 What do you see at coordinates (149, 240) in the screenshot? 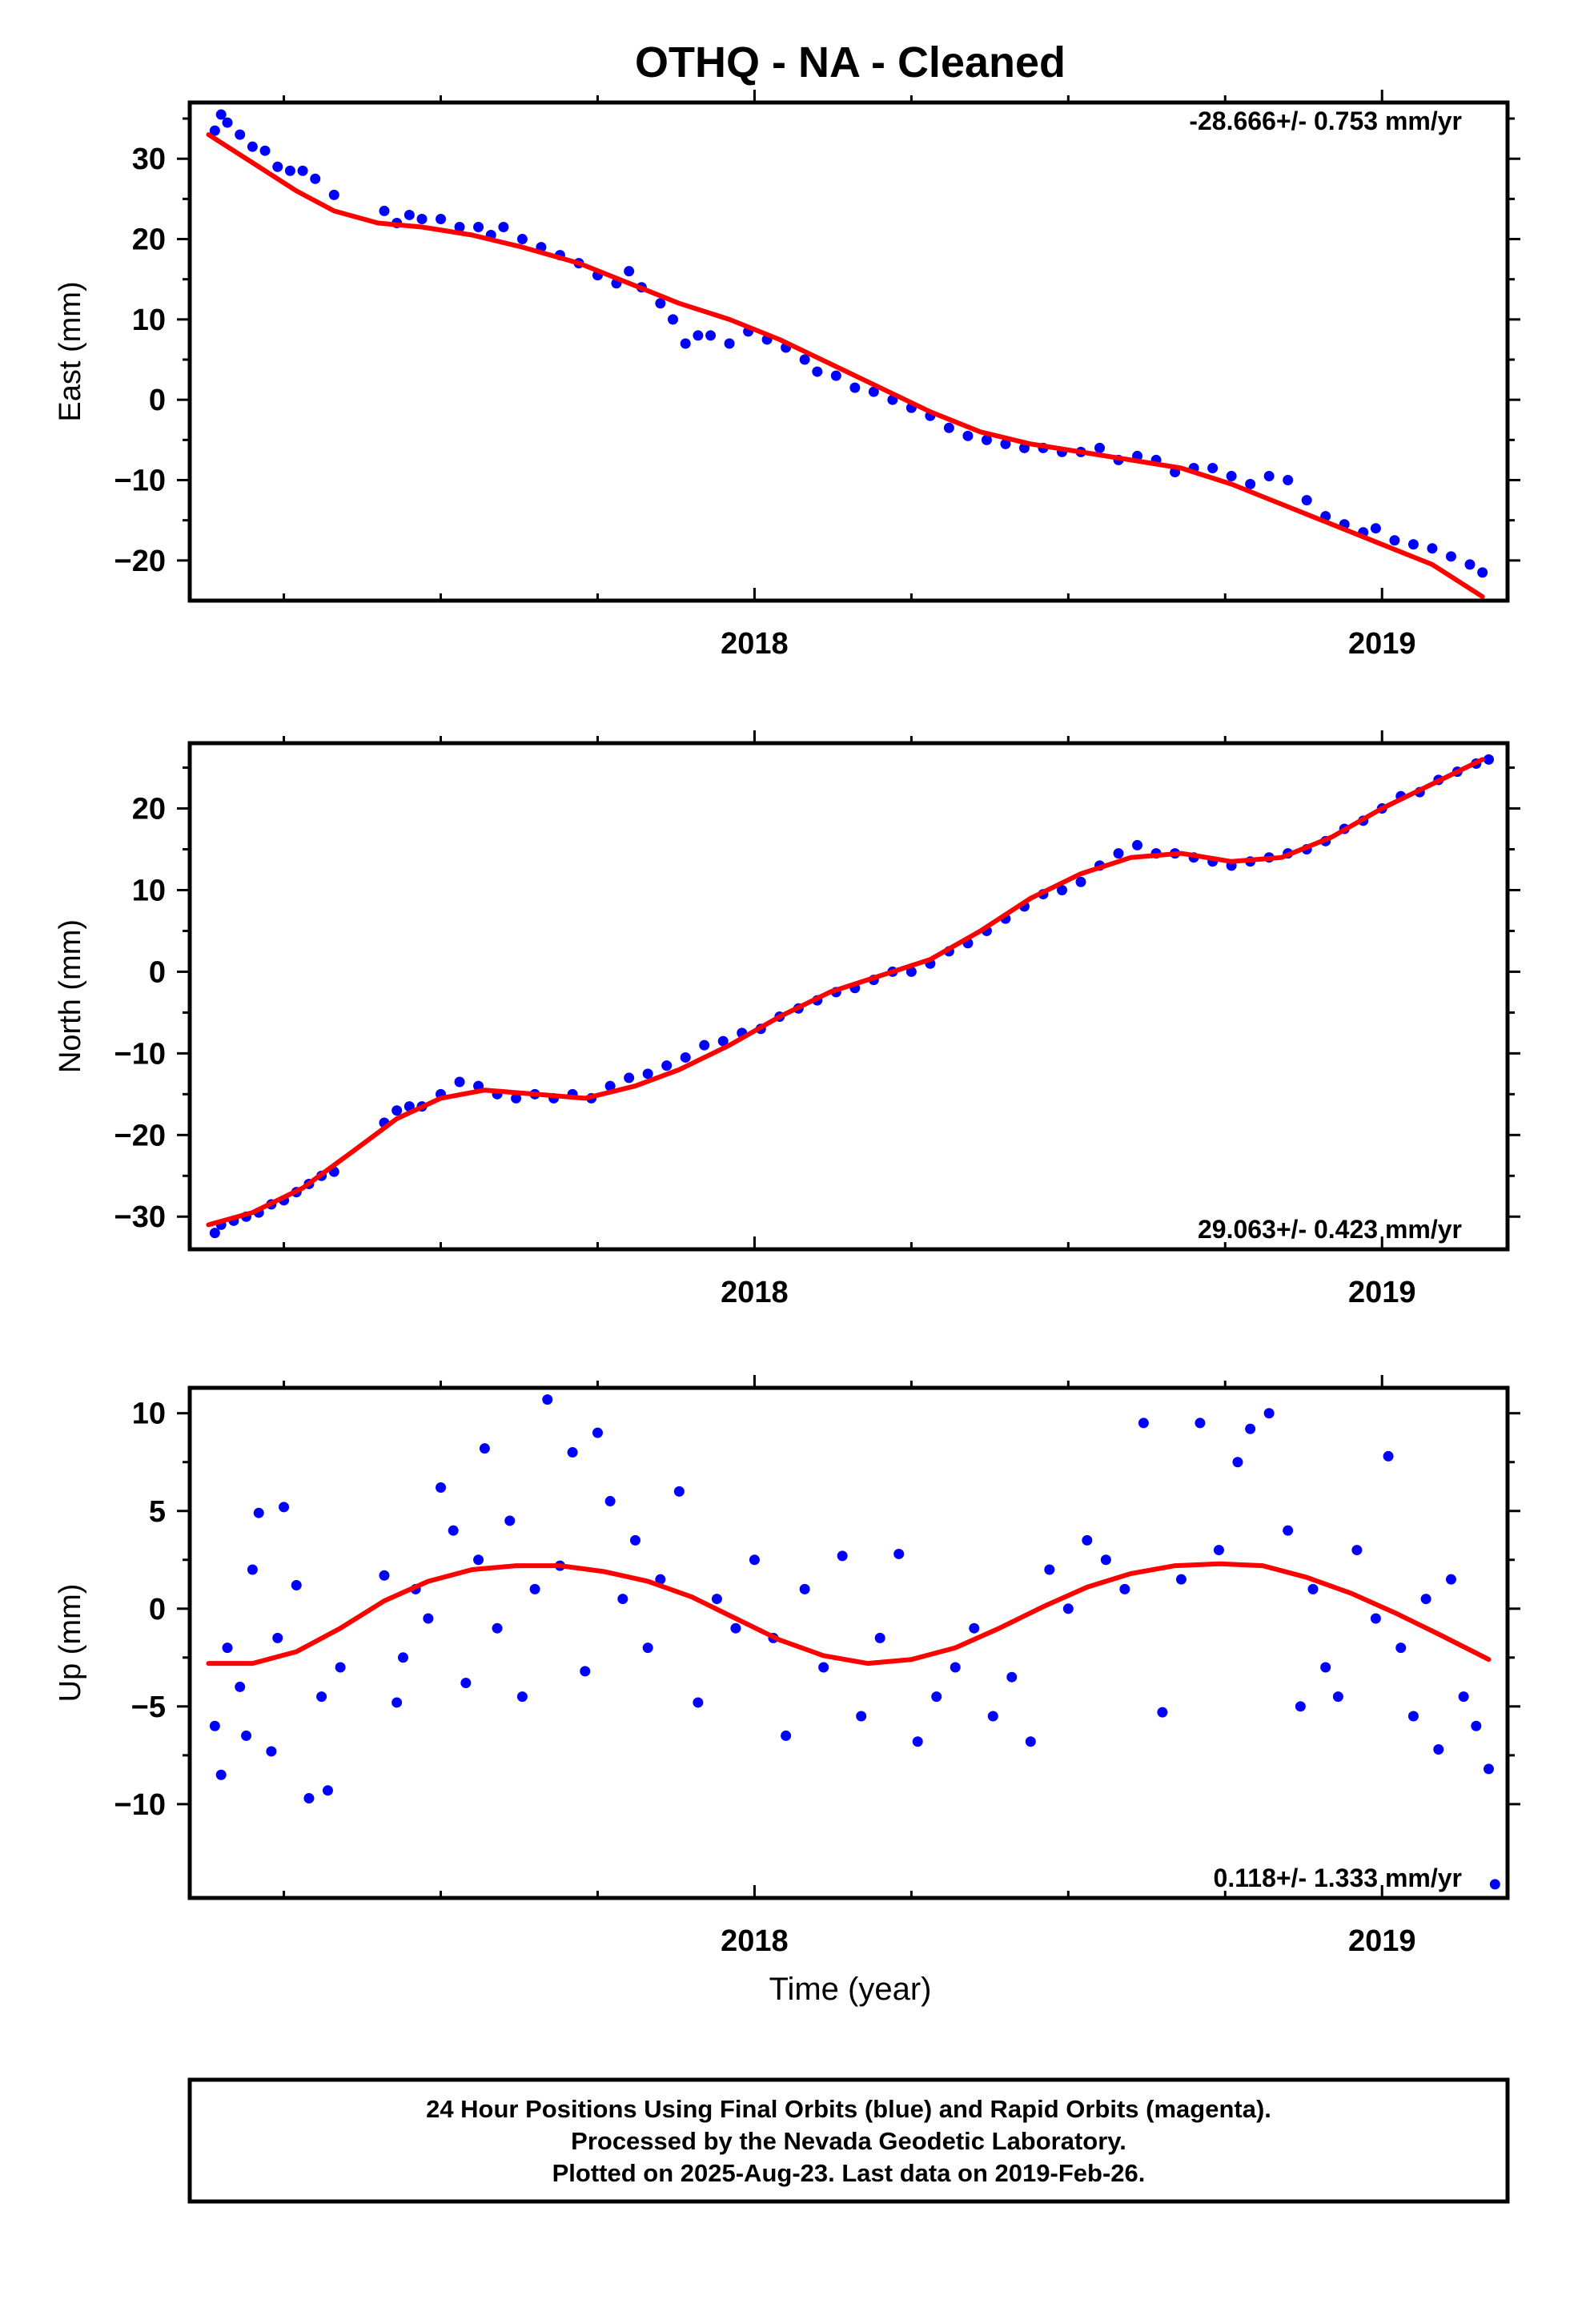
I see `east-y-tick-label: 20` at bounding box center [149, 240].